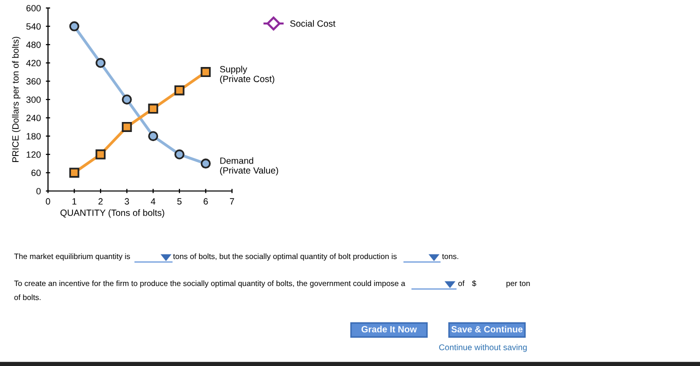 This screenshot has width=700, height=366. What do you see at coordinates (33, 81) in the screenshot?
I see `y-tick-label: 360` at bounding box center [33, 81].